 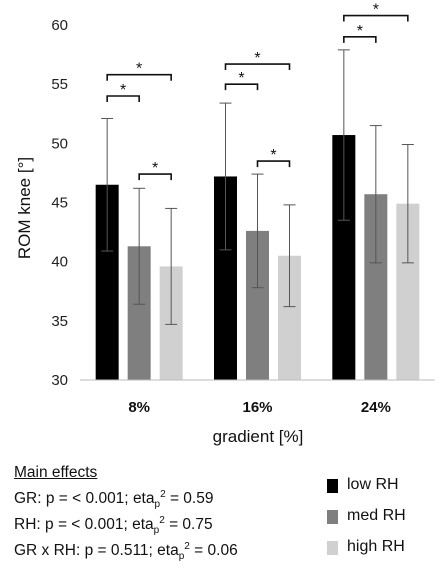 I want to click on y-axis: 30 35 40 45 50 55 60, so click(x=59, y=203).